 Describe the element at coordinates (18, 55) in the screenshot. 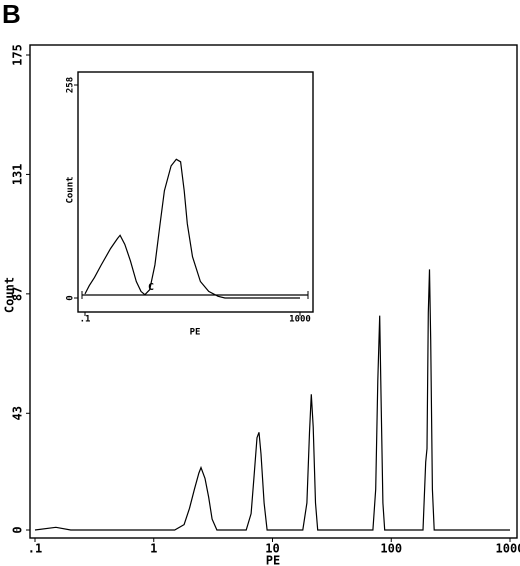

I see `y-tick-label: 175` at that location.